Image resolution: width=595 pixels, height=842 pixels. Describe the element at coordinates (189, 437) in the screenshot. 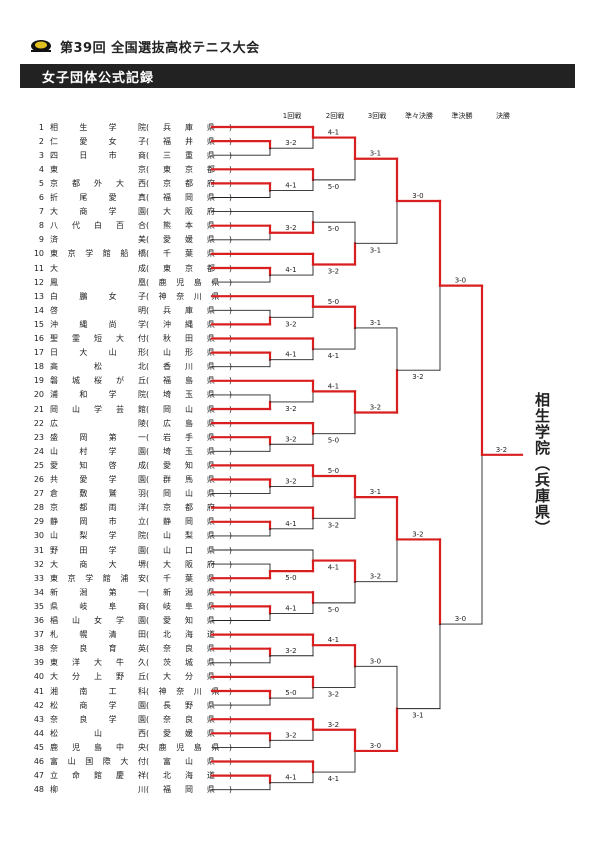

I see `team-prefecture: (岩手県)` at that location.